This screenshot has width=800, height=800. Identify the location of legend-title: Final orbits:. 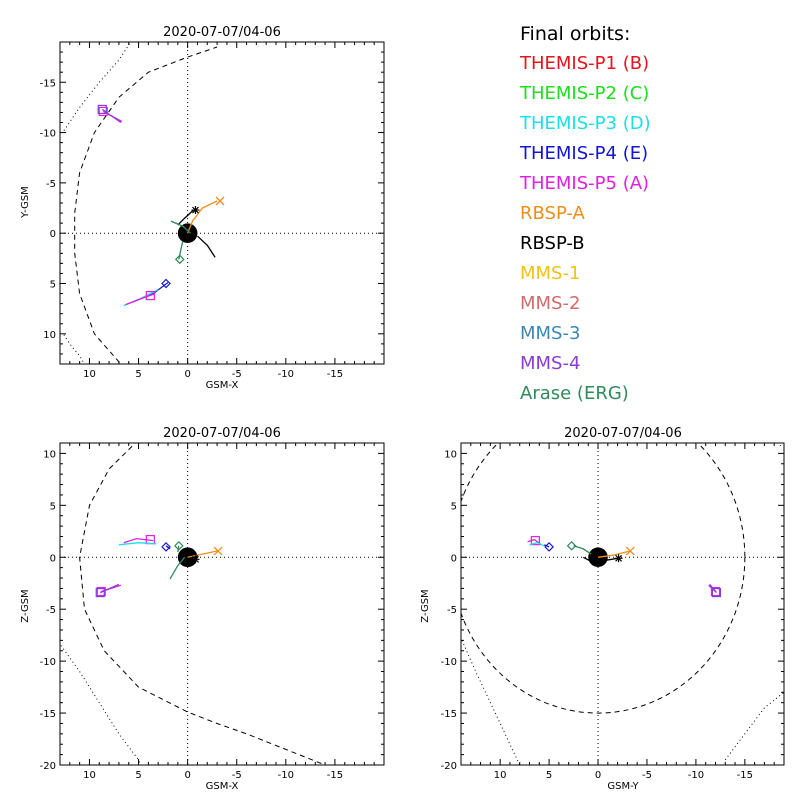
(575, 34).